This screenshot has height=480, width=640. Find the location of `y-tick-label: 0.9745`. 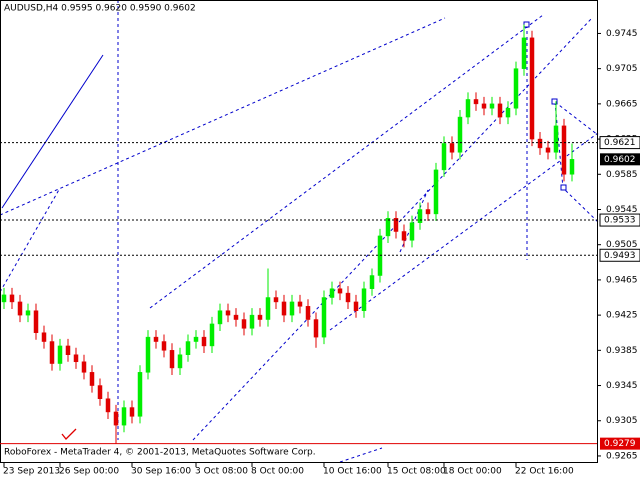

y-tick-label: 0.9745 is located at coordinates (622, 34).